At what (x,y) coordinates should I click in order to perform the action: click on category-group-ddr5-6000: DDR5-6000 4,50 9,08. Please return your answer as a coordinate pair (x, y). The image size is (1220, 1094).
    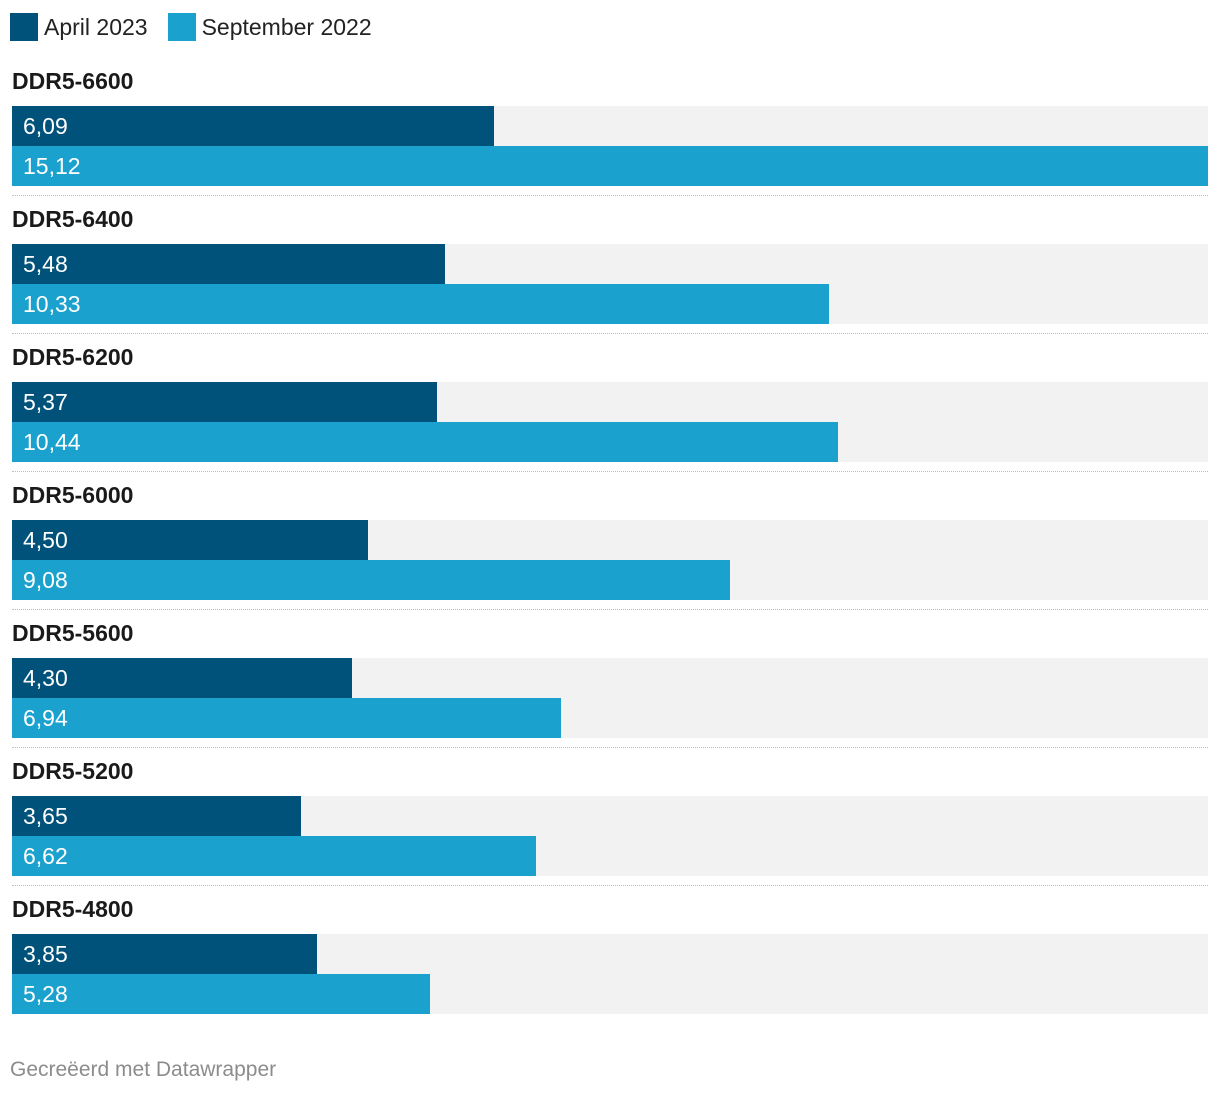
    Looking at the image, I should click on (610, 545).